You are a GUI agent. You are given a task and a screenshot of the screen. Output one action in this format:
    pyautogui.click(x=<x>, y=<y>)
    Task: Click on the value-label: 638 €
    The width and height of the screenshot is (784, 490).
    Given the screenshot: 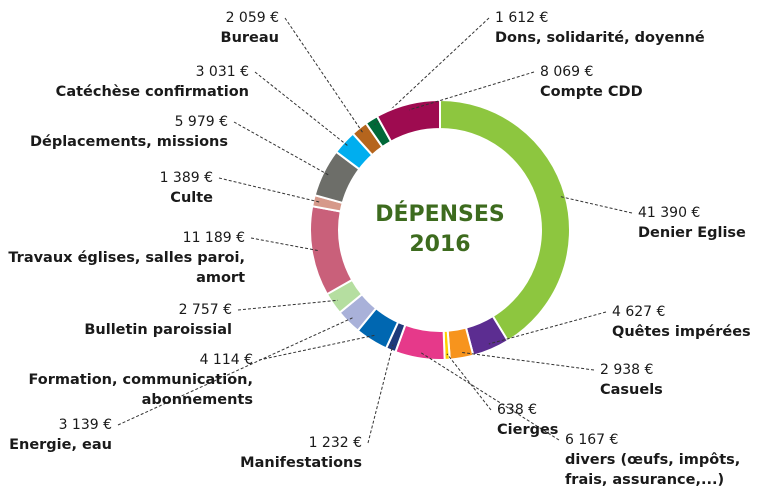 What is the action you would take?
    pyautogui.click(x=517, y=410)
    